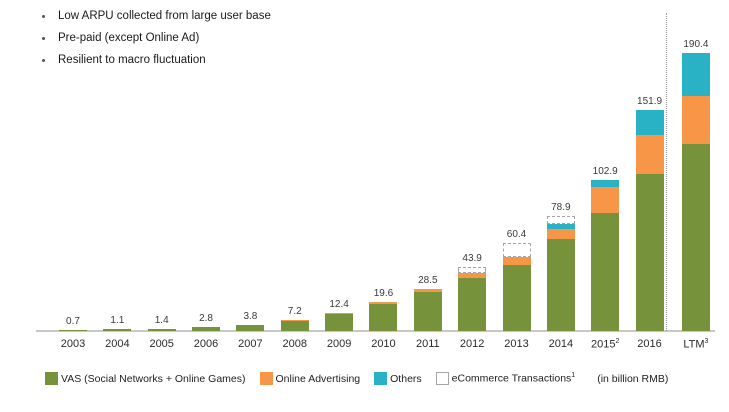 The width and height of the screenshot is (729, 412). What do you see at coordinates (206, 318) in the screenshot?
I see `bar-value-label: 2.8` at bounding box center [206, 318].